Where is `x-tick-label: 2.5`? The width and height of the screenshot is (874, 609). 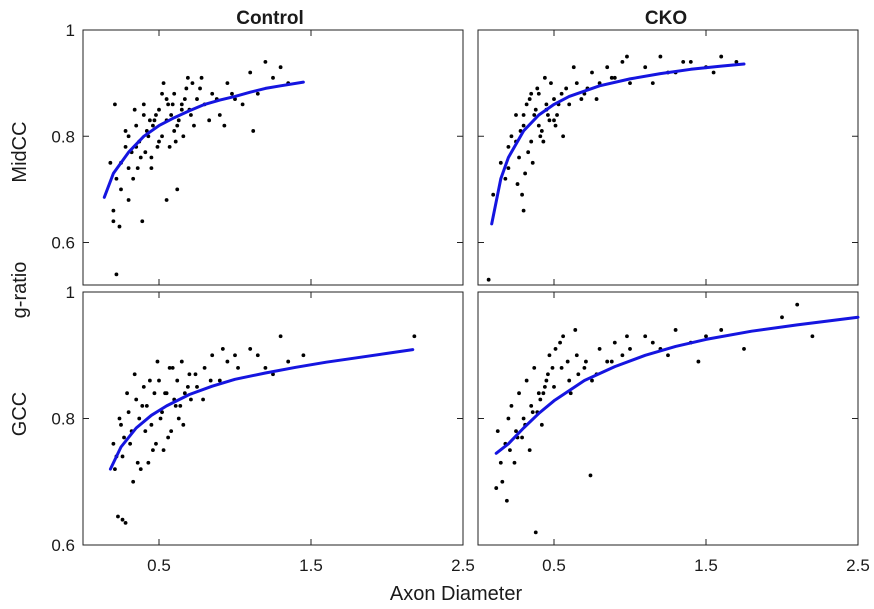 x-tick-label: 2.5 is located at coordinates (858, 565).